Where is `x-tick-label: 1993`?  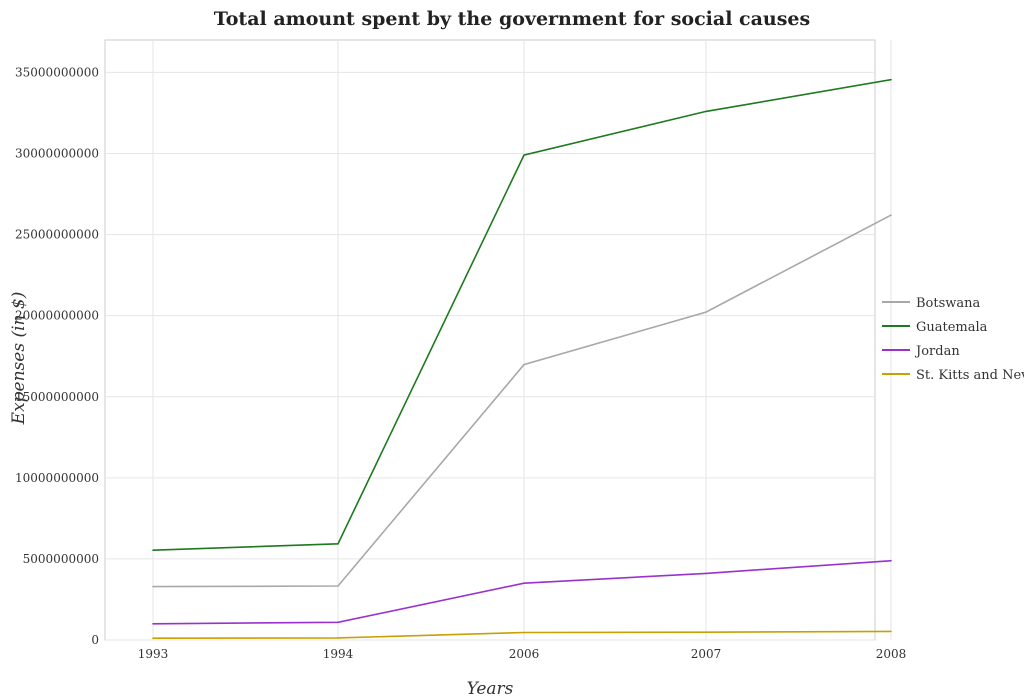 x-tick-label: 1993 is located at coordinates (153, 654).